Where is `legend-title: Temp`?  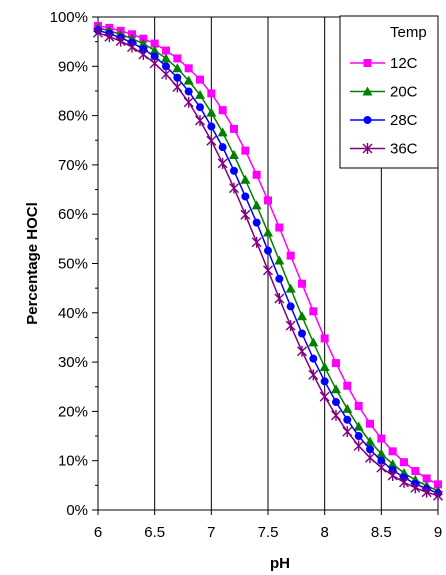 legend-title: Temp is located at coordinates (408, 32).